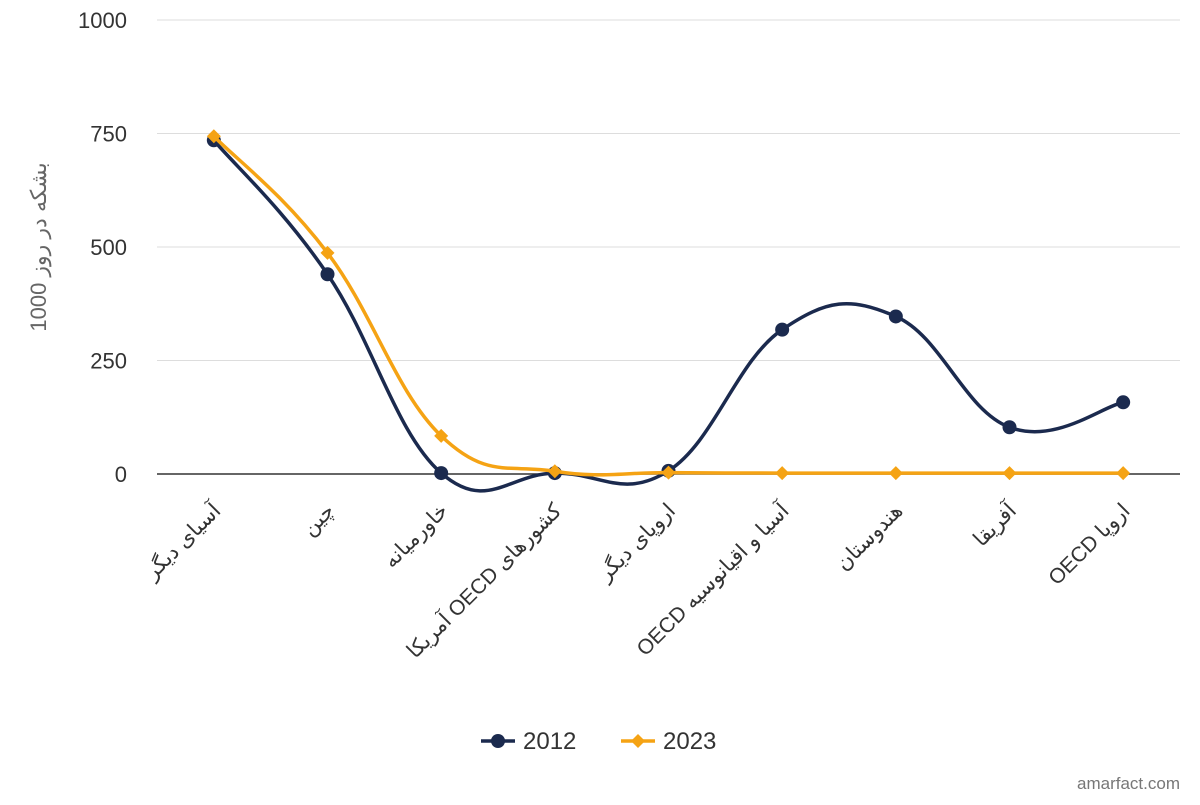 Image resolution: width=1200 pixels, height=805 pixels. What do you see at coordinates (121, 474) in the screenshot?
I see `y-tick-label: 0` at bounding box center [121, 474].